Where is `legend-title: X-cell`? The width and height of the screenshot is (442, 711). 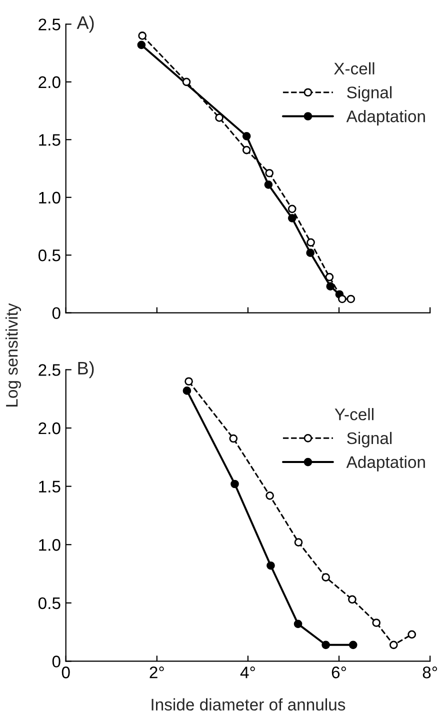 legend-title: X-cell is located at coordinates (354, 68).